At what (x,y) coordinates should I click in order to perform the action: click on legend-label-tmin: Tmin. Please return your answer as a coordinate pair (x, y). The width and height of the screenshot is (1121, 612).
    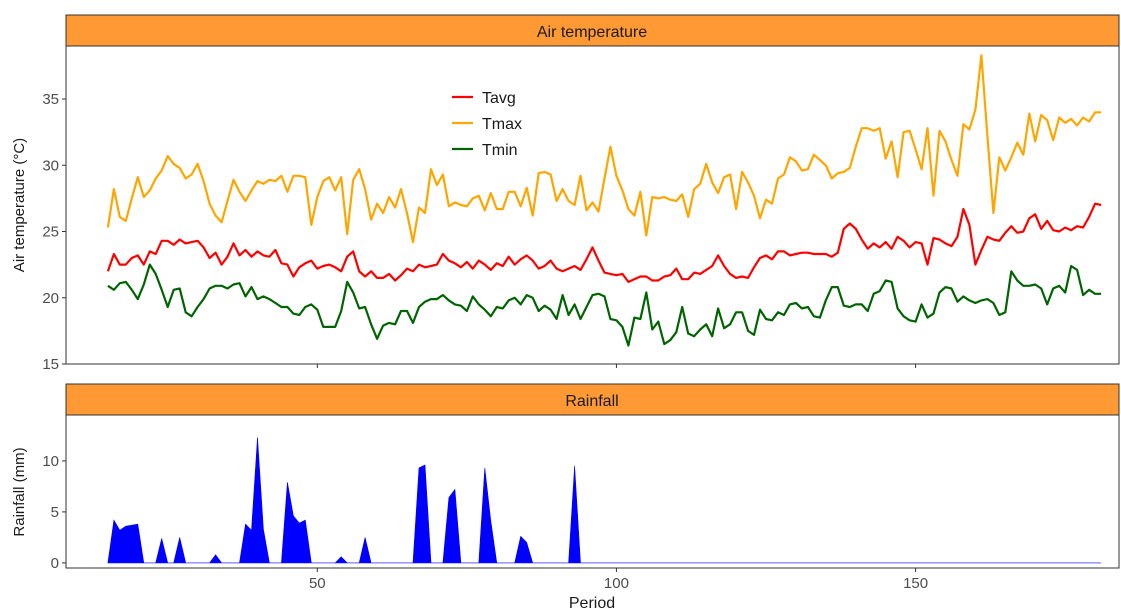
    Looking at the image, I should click on (500, 150).